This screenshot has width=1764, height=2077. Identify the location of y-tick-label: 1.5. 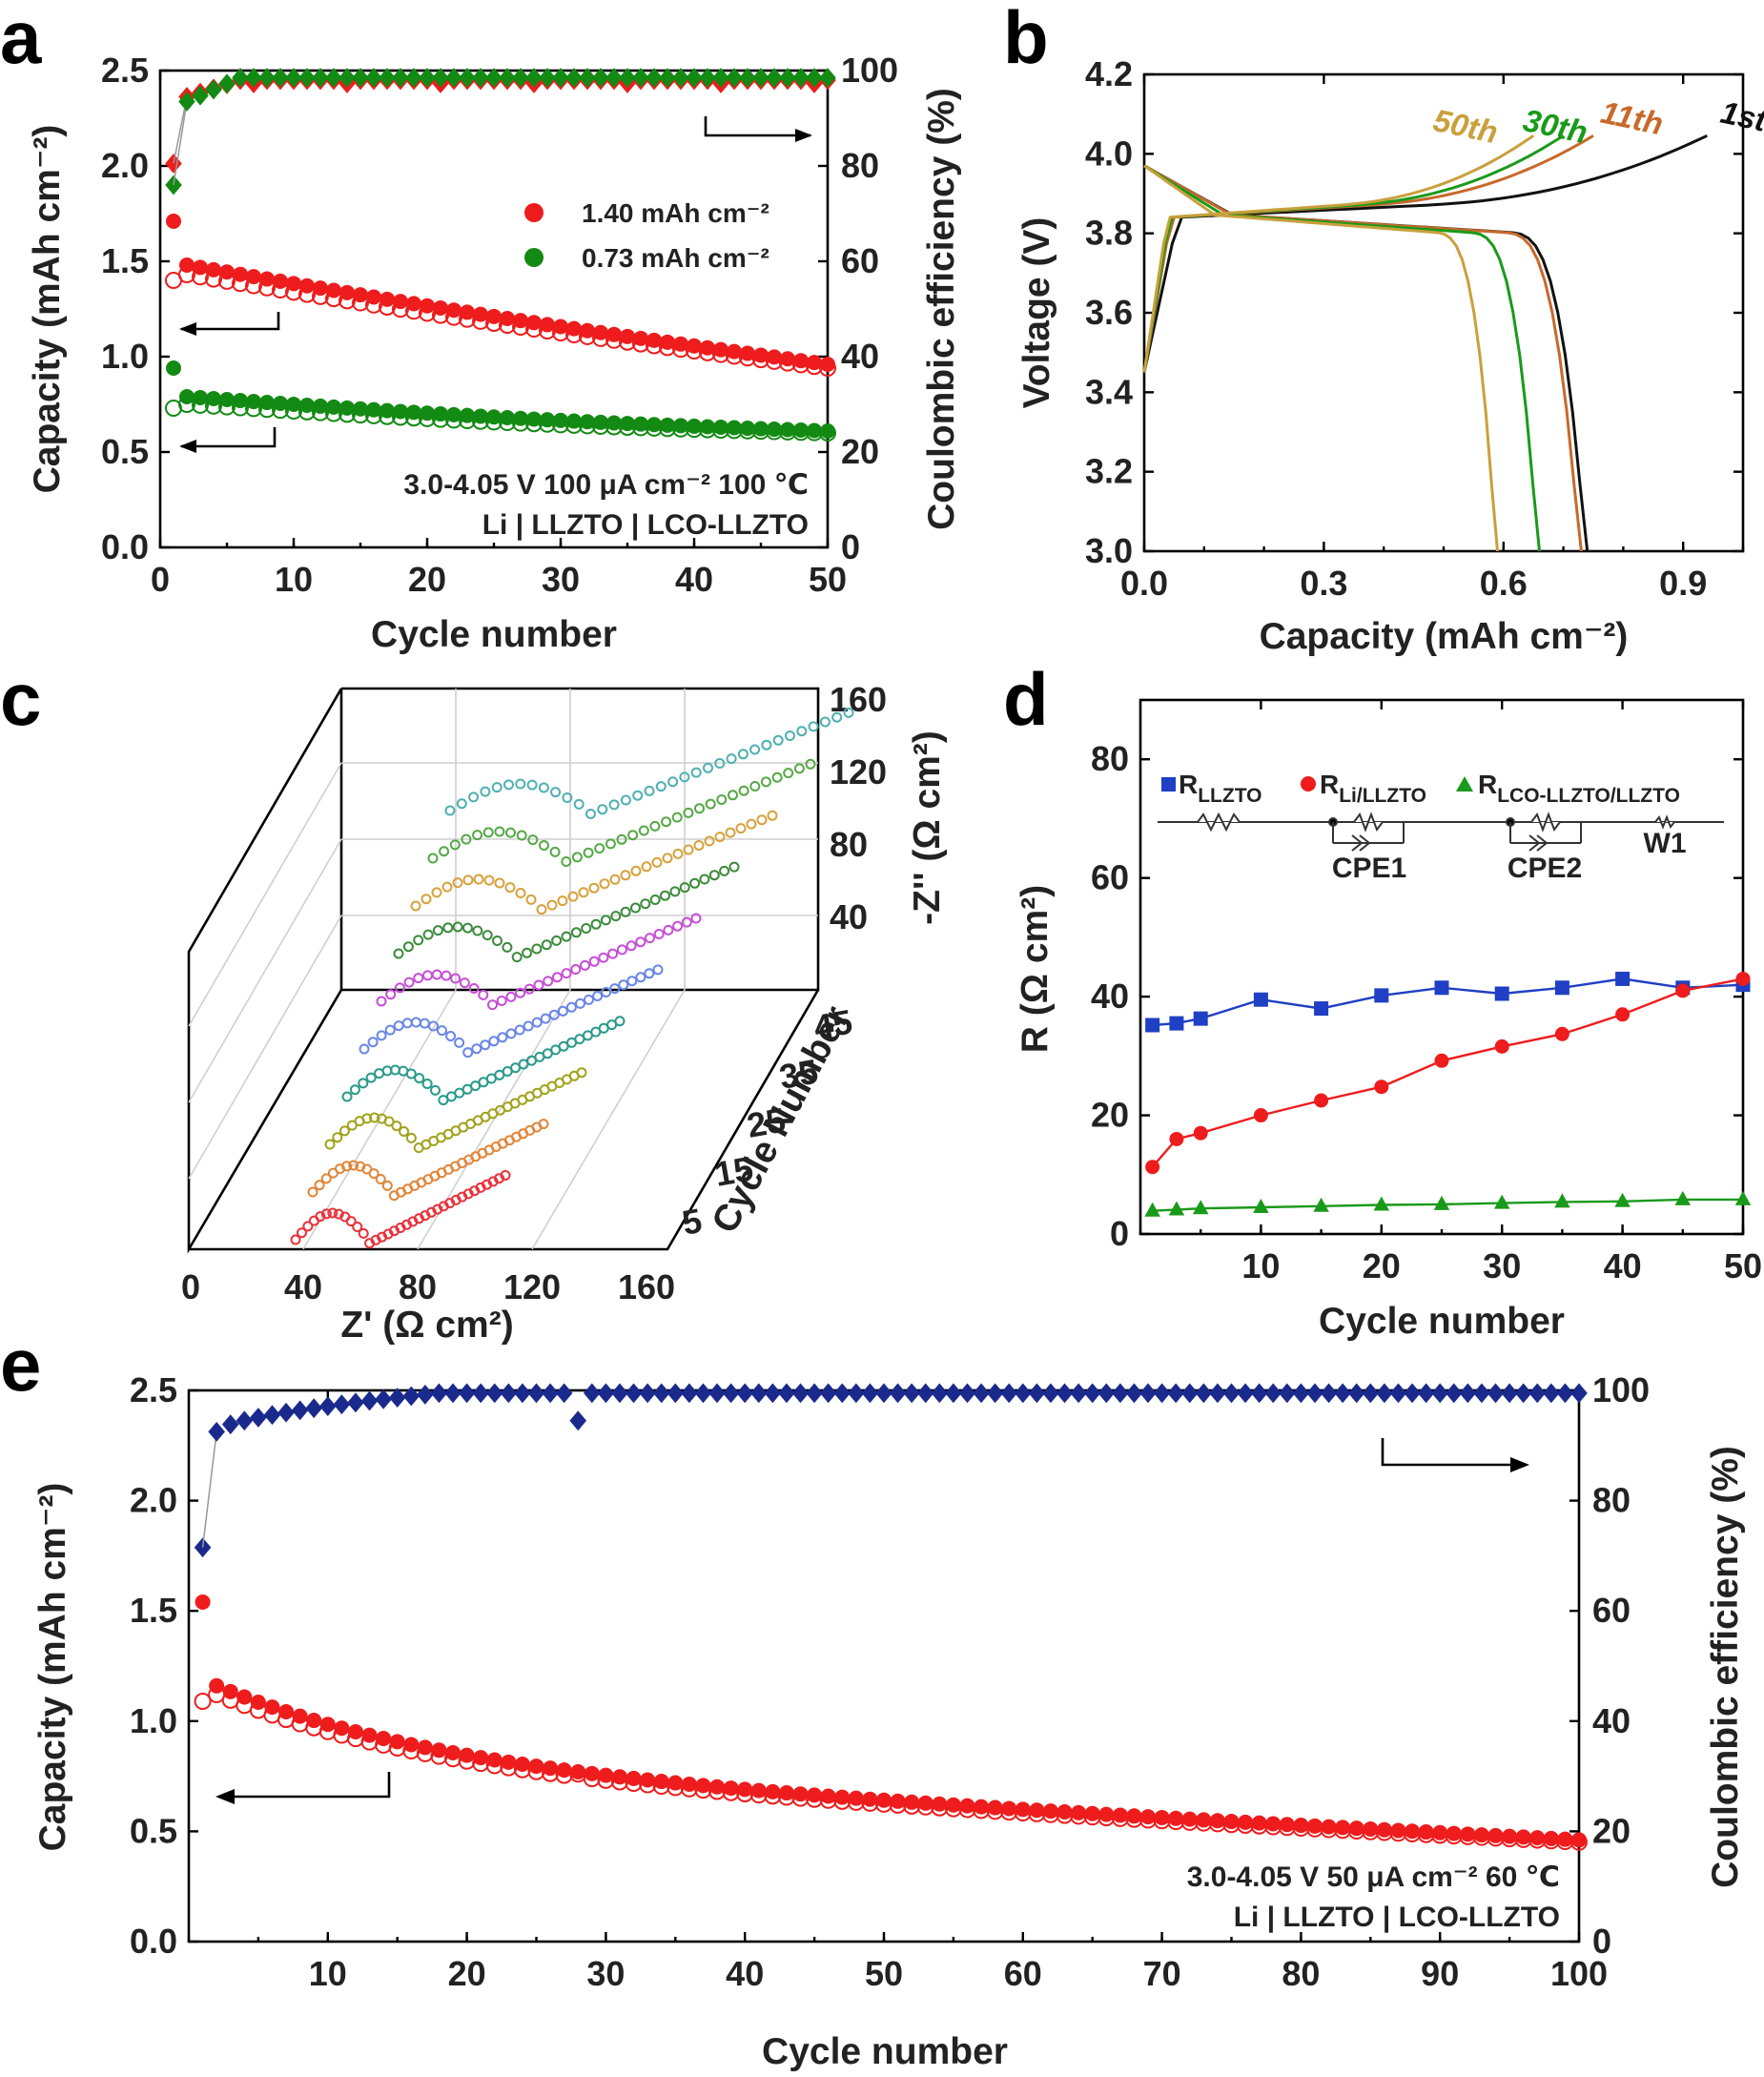
(125, 260).